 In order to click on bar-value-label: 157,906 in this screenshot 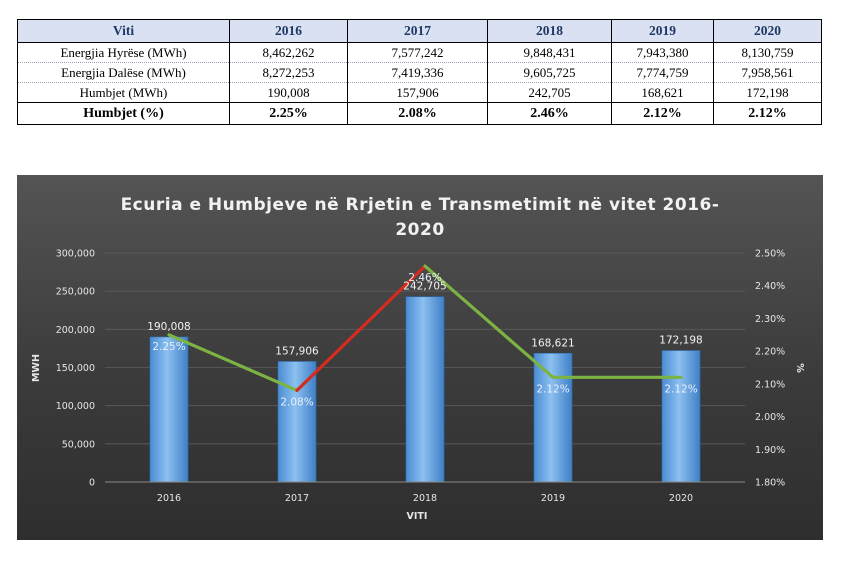, I will do `click(297, 351)`.